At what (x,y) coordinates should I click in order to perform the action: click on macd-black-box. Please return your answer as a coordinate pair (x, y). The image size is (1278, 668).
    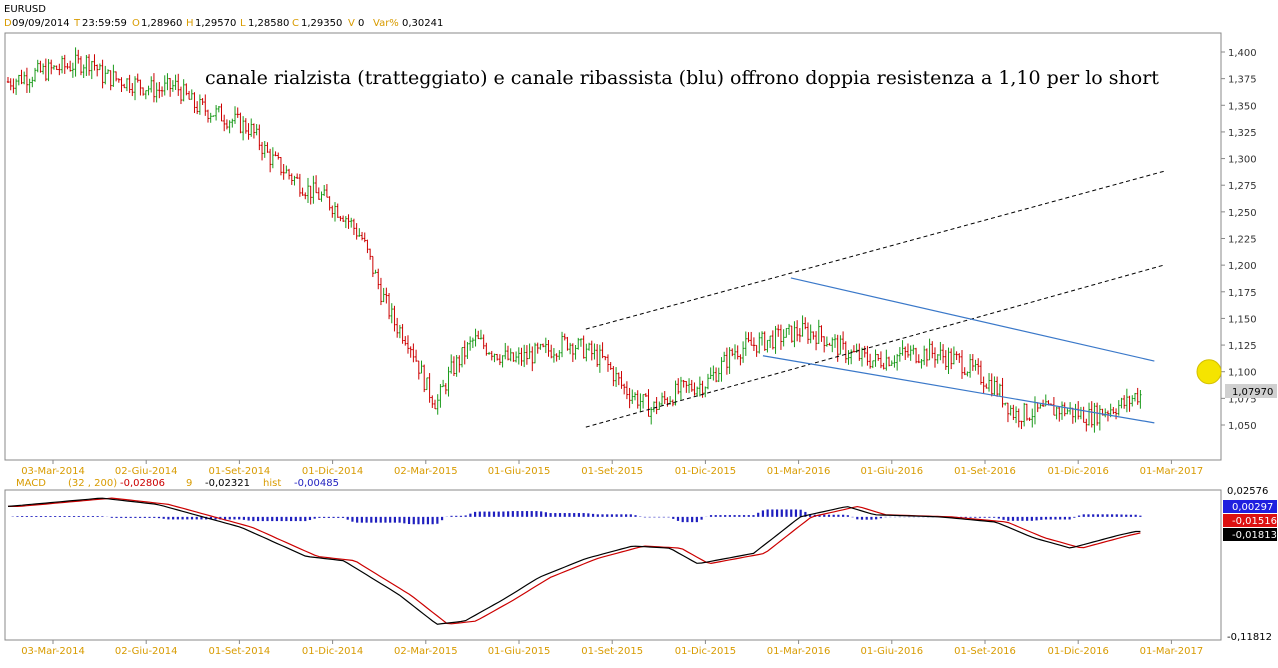
    Looking at the image, I should click on (1250, 534).